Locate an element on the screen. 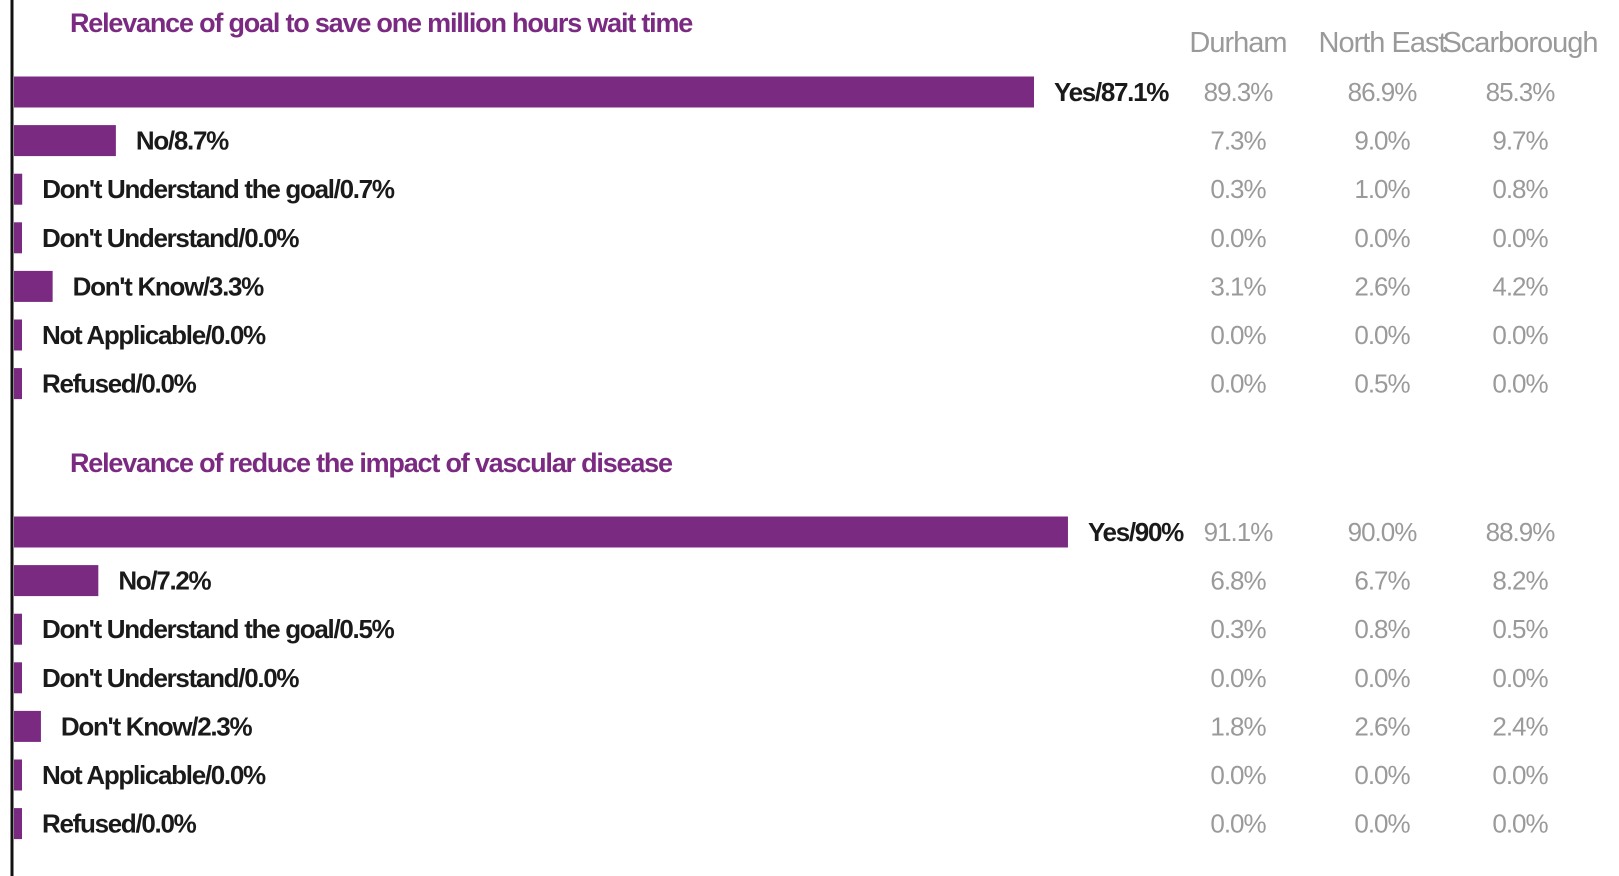 The image size is (1619, 876). column-value-durham: 91.1% is located at coordinates (1239, 532).